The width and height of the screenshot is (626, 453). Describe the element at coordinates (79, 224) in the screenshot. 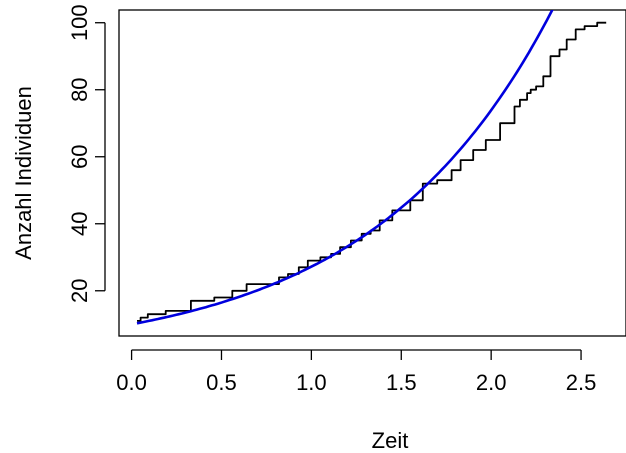

I see `y-tick-label: 40` at that location.